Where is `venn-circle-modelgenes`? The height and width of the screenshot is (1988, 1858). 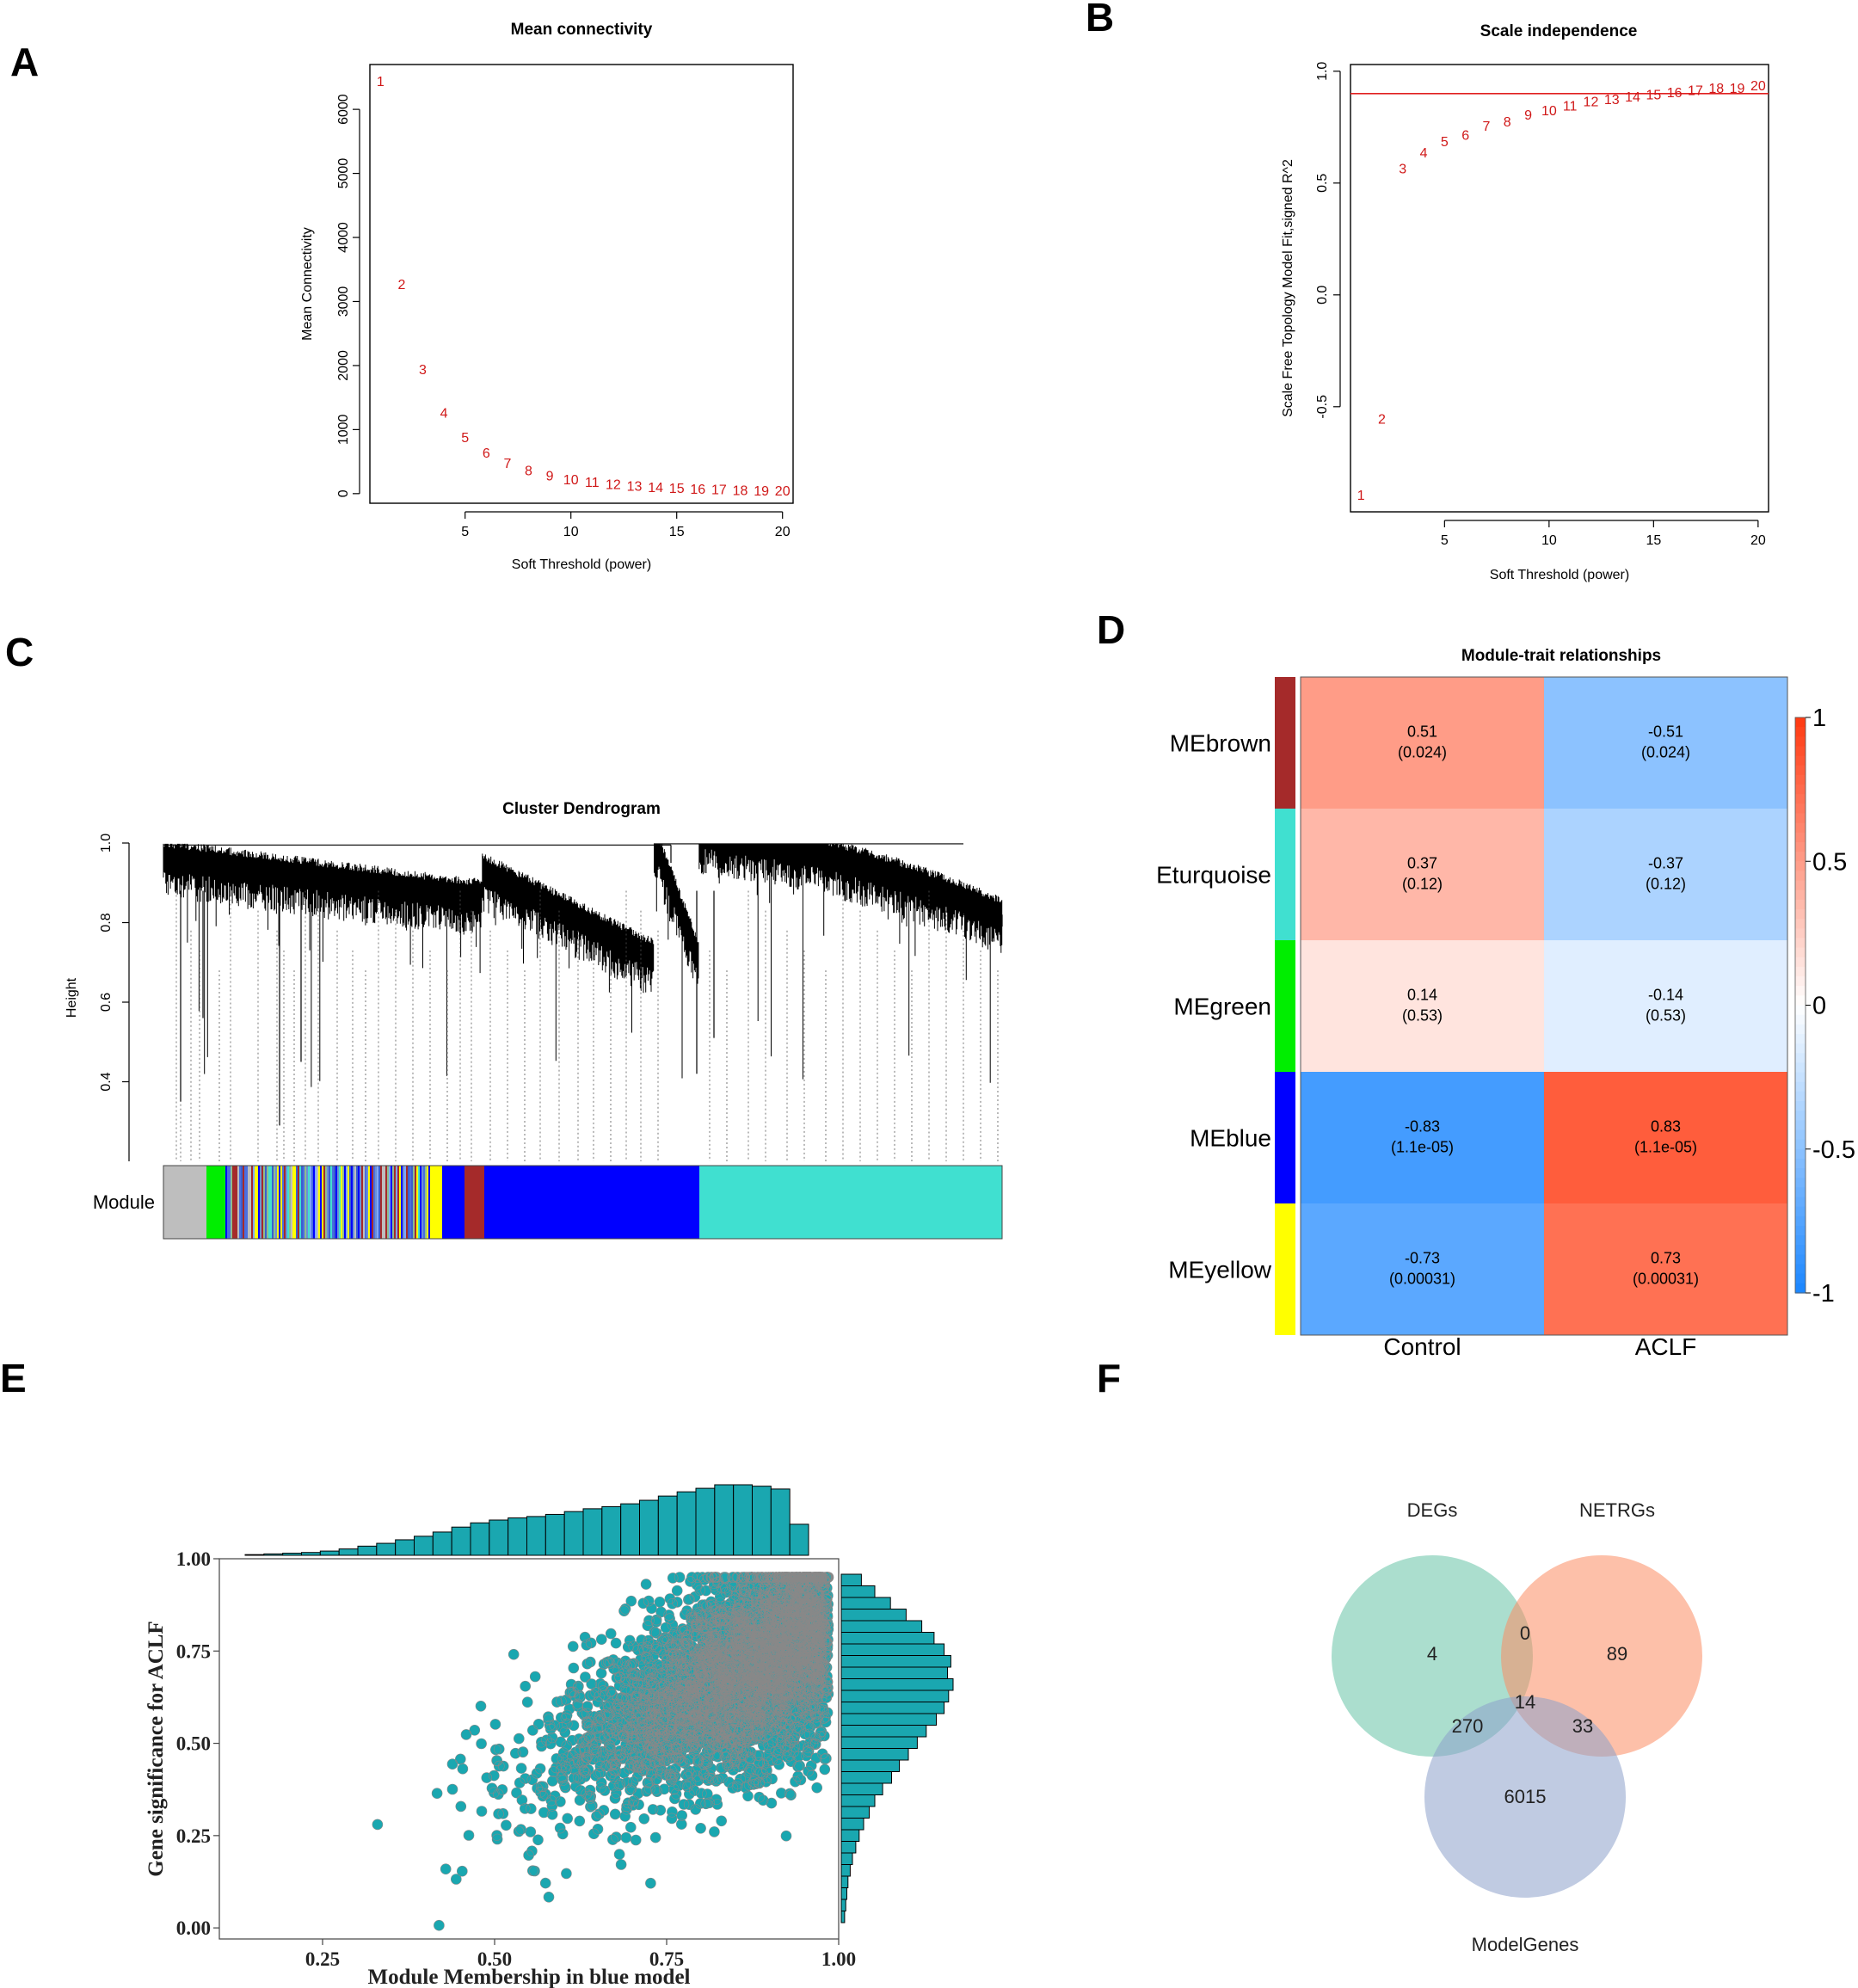 venn-circle-modelgenes is located at coordinates (1525, 1797).